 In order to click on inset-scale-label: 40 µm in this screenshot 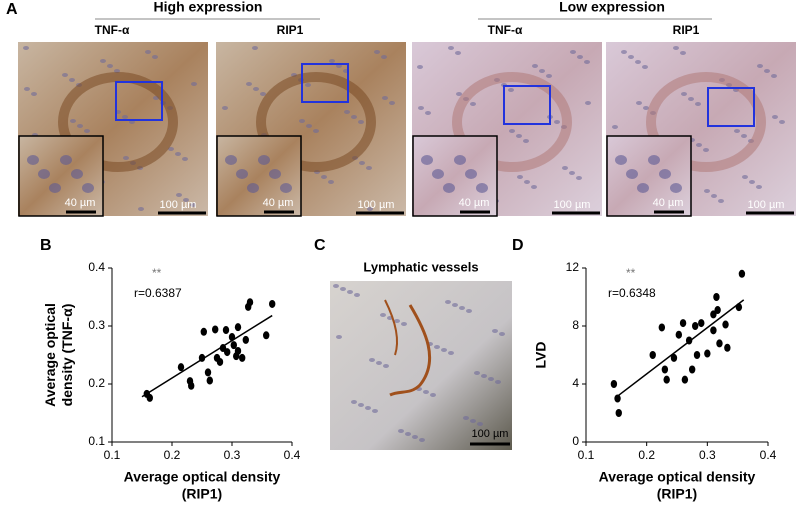, I will do `click(80, 203)`.